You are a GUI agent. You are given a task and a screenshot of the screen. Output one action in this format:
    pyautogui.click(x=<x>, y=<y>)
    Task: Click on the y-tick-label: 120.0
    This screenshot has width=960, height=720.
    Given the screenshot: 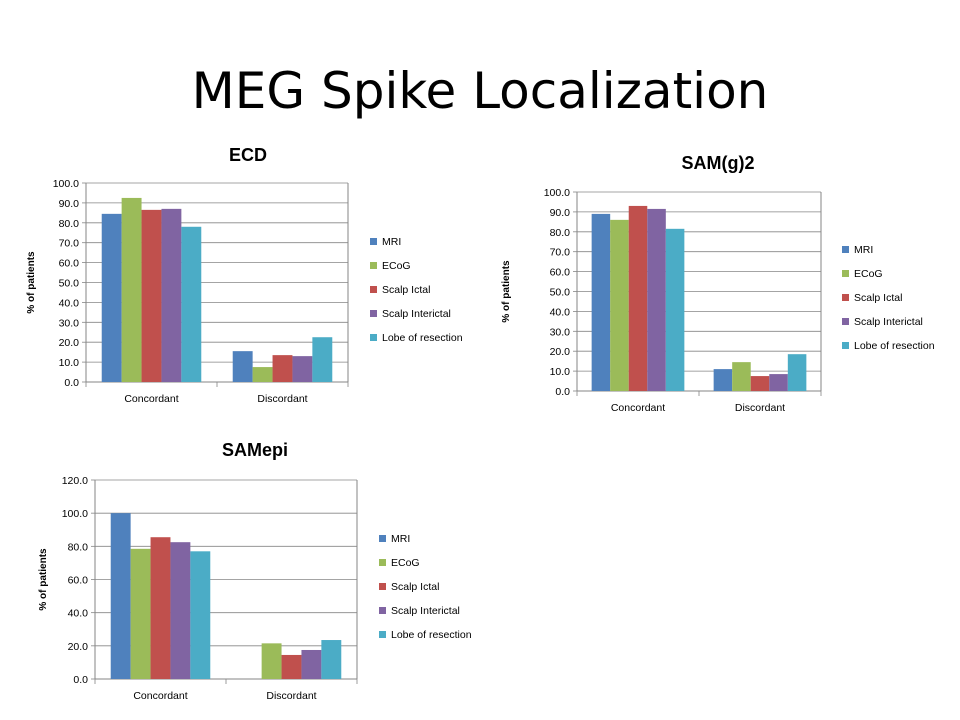 What is the action you would take?
    pyautogui.click(x=75, y=481)
    